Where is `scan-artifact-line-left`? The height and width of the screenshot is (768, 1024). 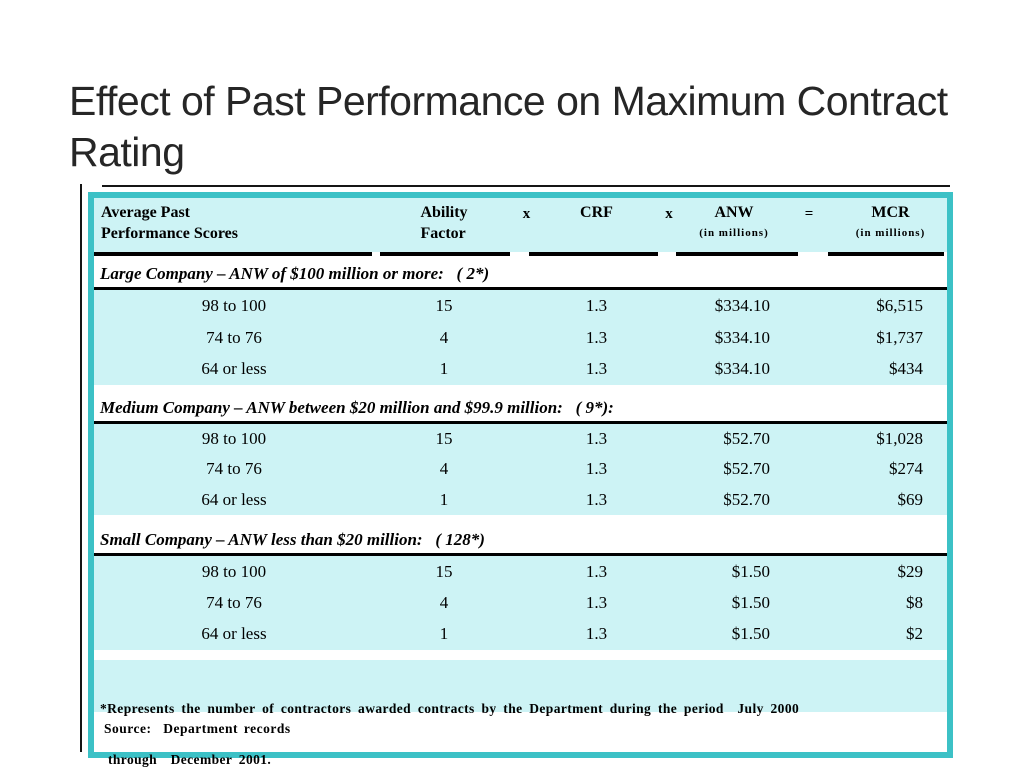 scan-artifact-line-left is located at coordinates (81, 468).